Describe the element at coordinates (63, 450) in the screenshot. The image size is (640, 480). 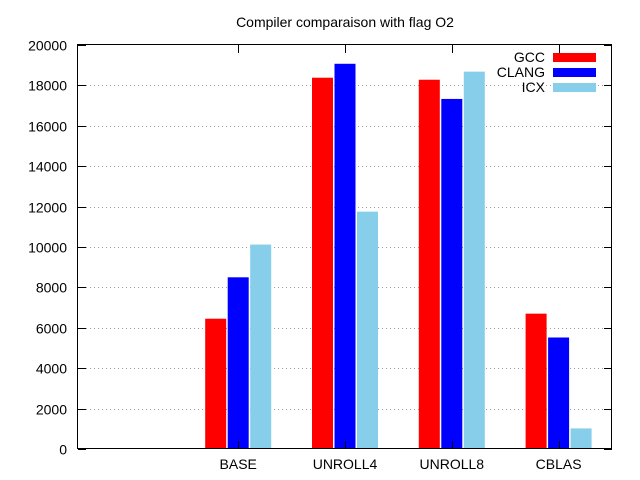
I see `y-tick-label: 0` at that location.